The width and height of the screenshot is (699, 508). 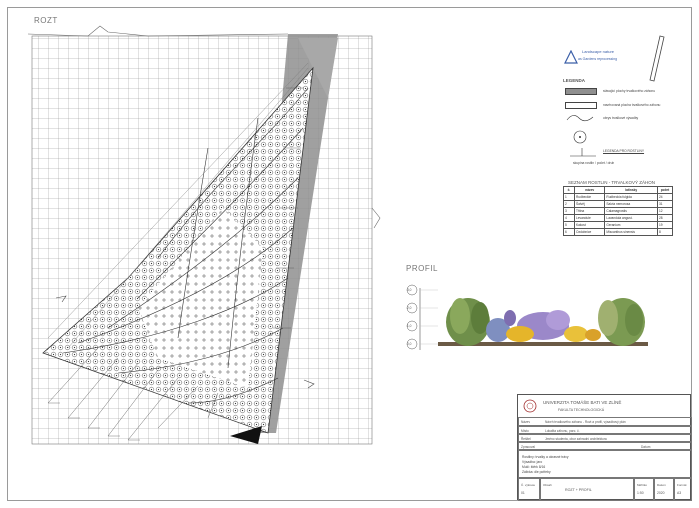 What do you see at coordinates (618, 204) in the screenshot?
I see `table-row: 2 Šalvěj Salvia nemorosa 31` at bounding box center [618, 204].